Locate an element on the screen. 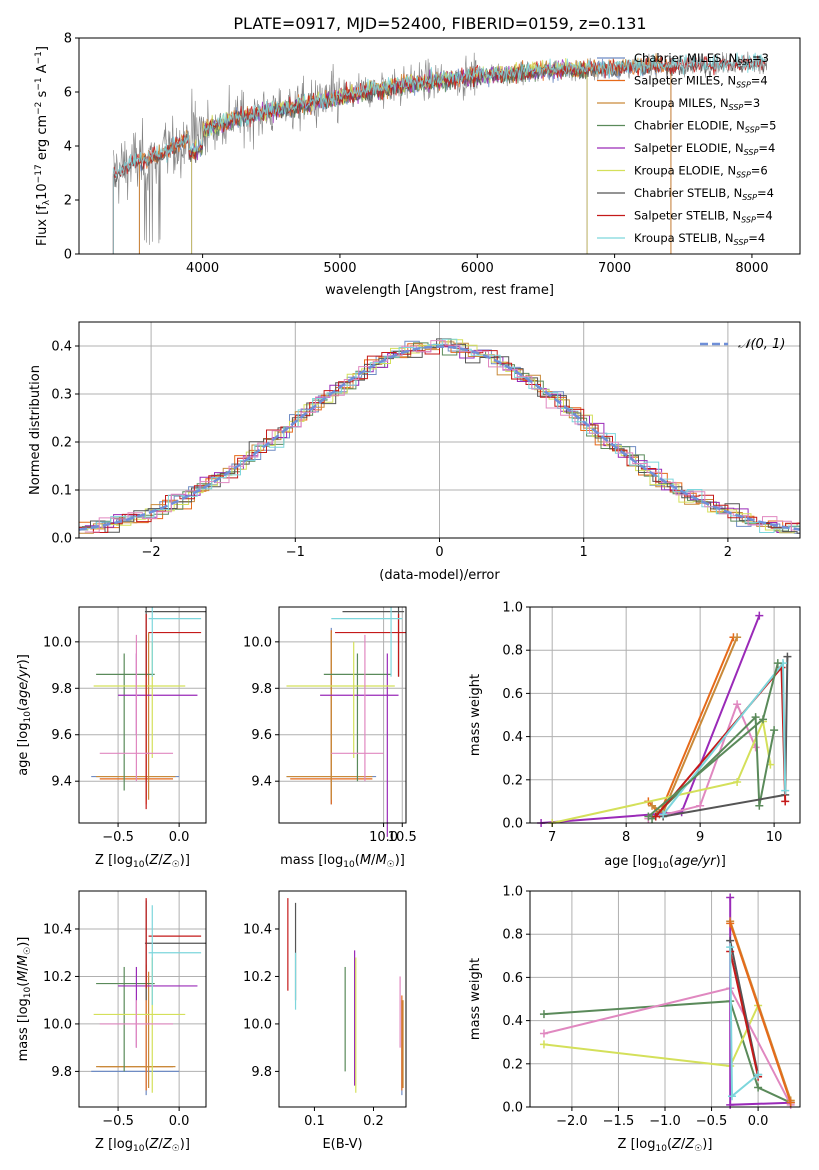 The height and width of the screenshot is (1170, 819). x-tick-label: 6000 is located at coordinates (477, 268).